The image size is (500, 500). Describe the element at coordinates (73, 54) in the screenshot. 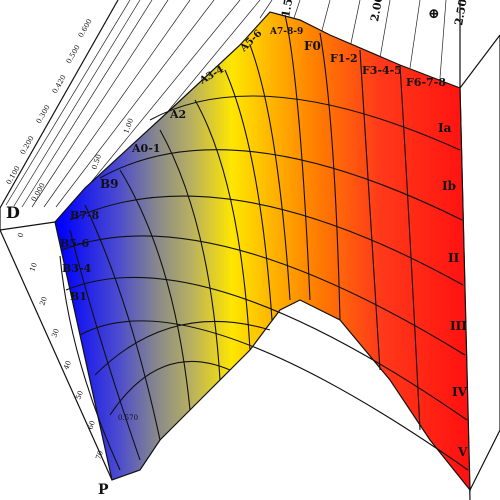

I see `left-diag-tick-2: 0.500` at that location.